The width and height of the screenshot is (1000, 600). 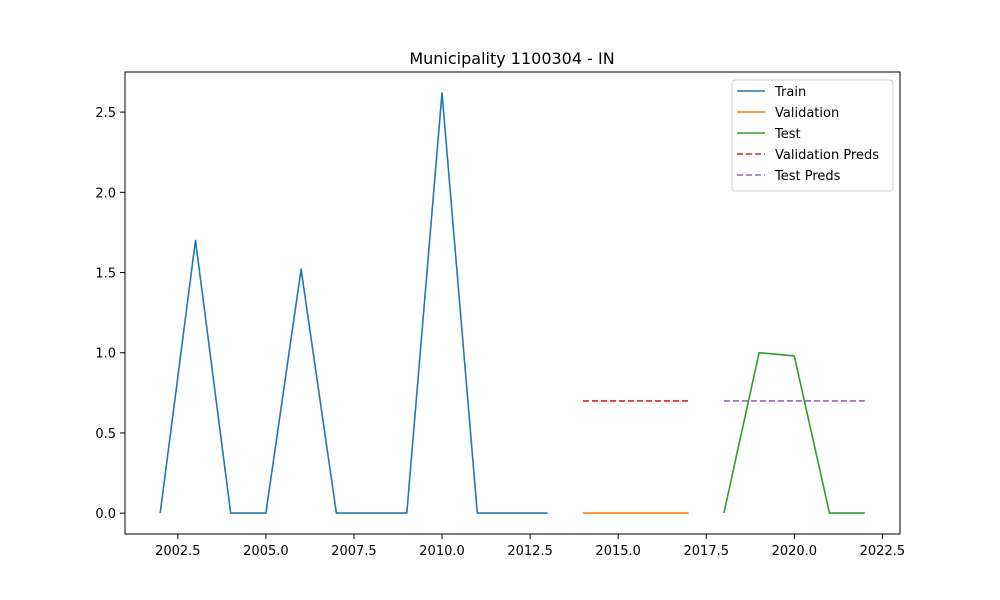 I want to click on legend-label: Validation, so click(x=807, y=113).